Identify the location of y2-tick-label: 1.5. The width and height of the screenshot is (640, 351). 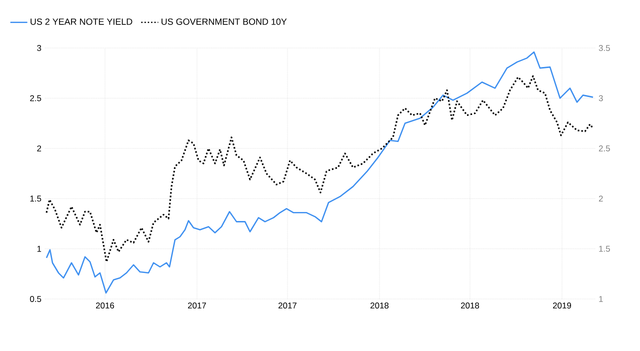
(604, 249).